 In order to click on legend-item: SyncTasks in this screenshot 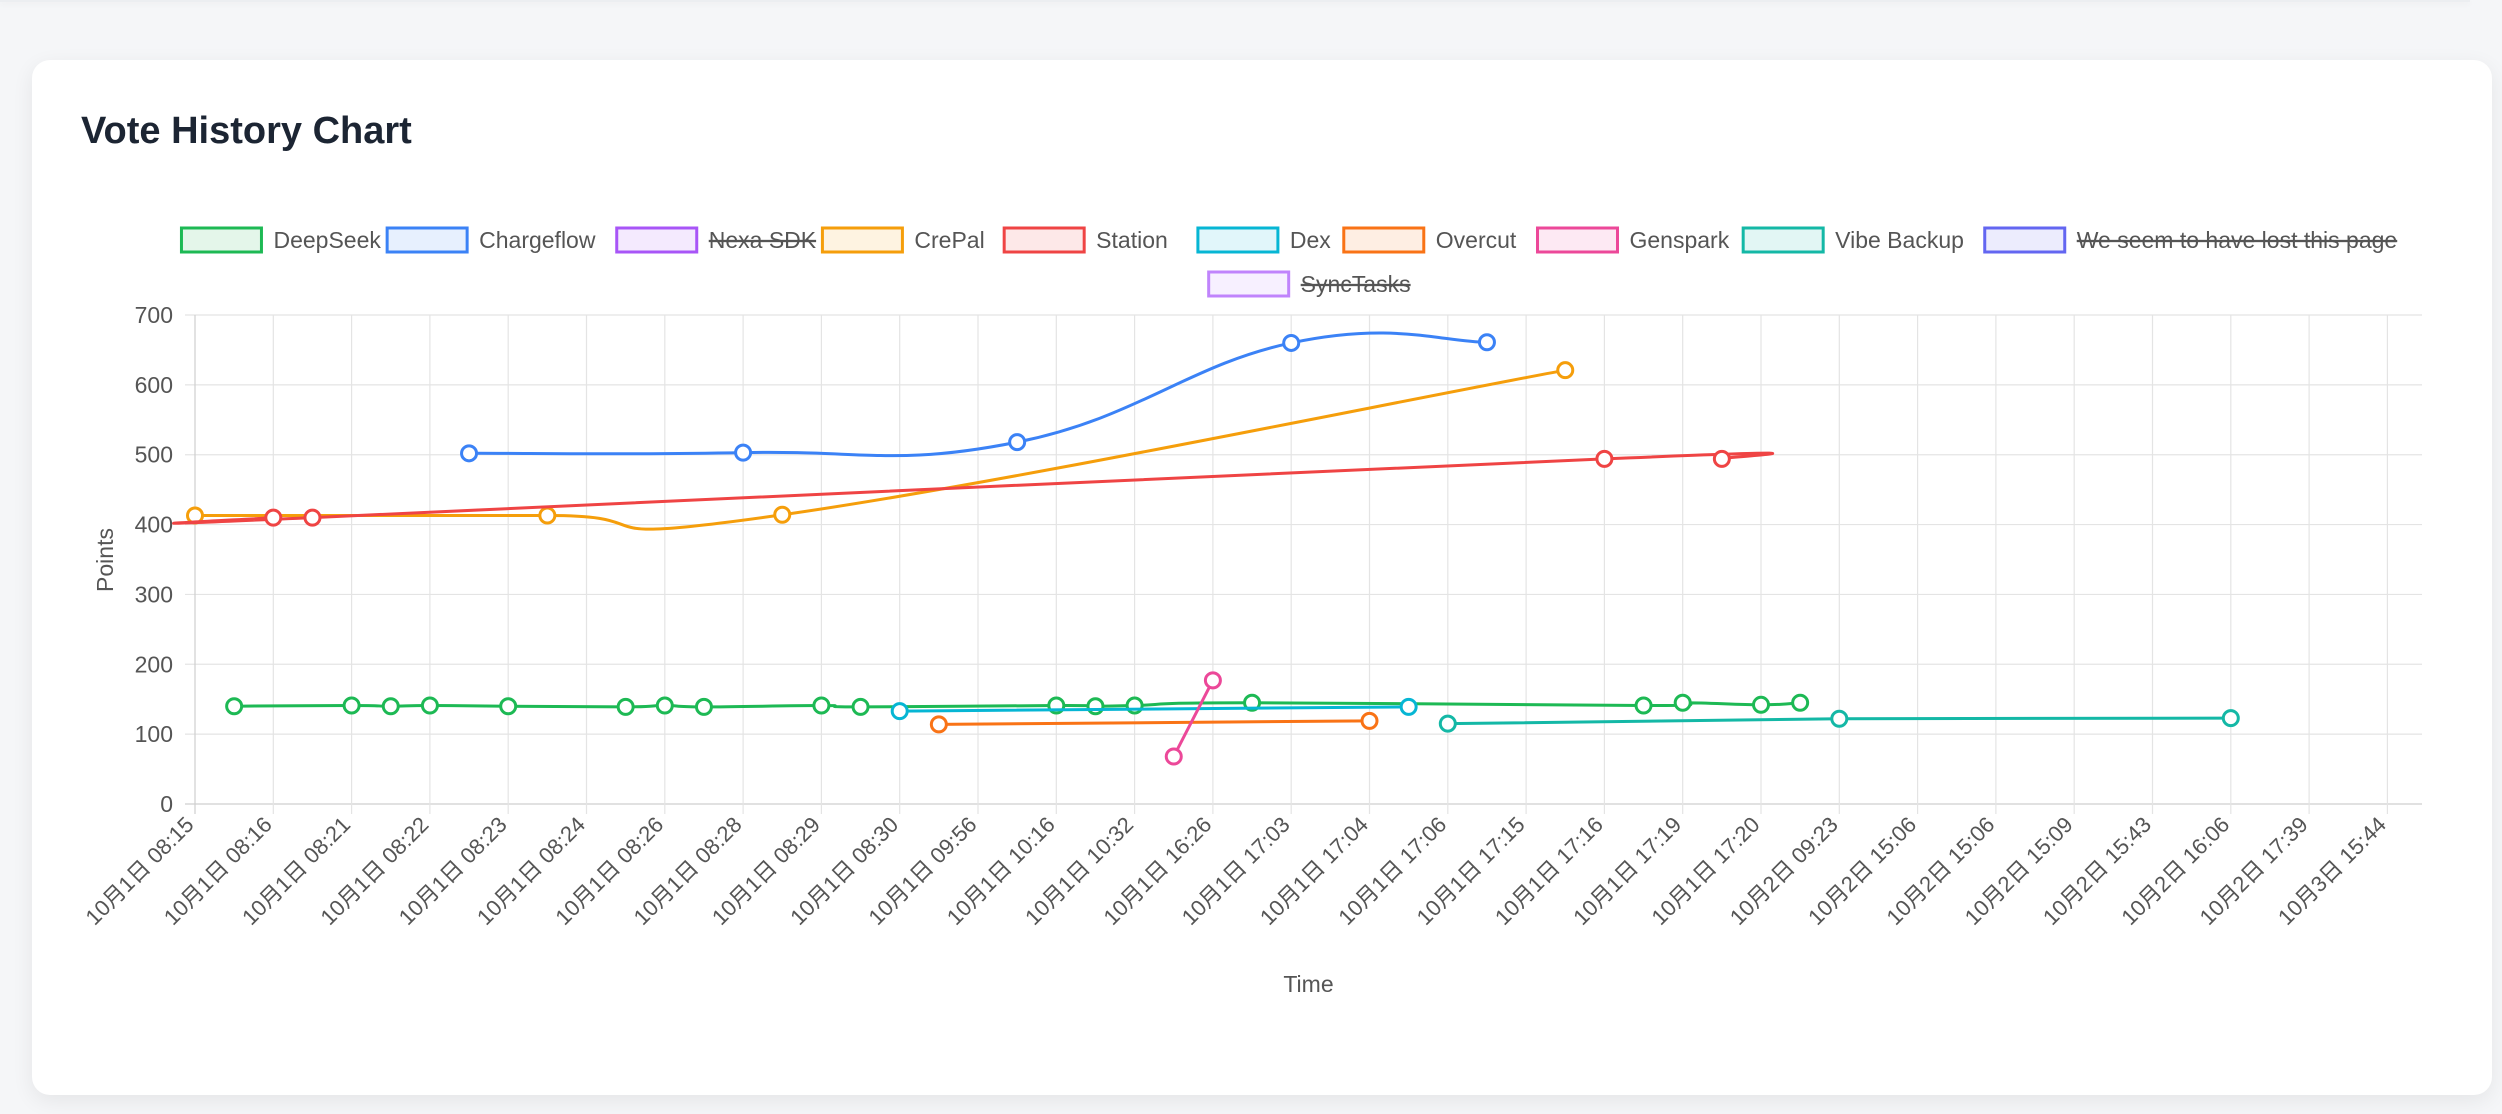, I will do `click(1309, 284)`.